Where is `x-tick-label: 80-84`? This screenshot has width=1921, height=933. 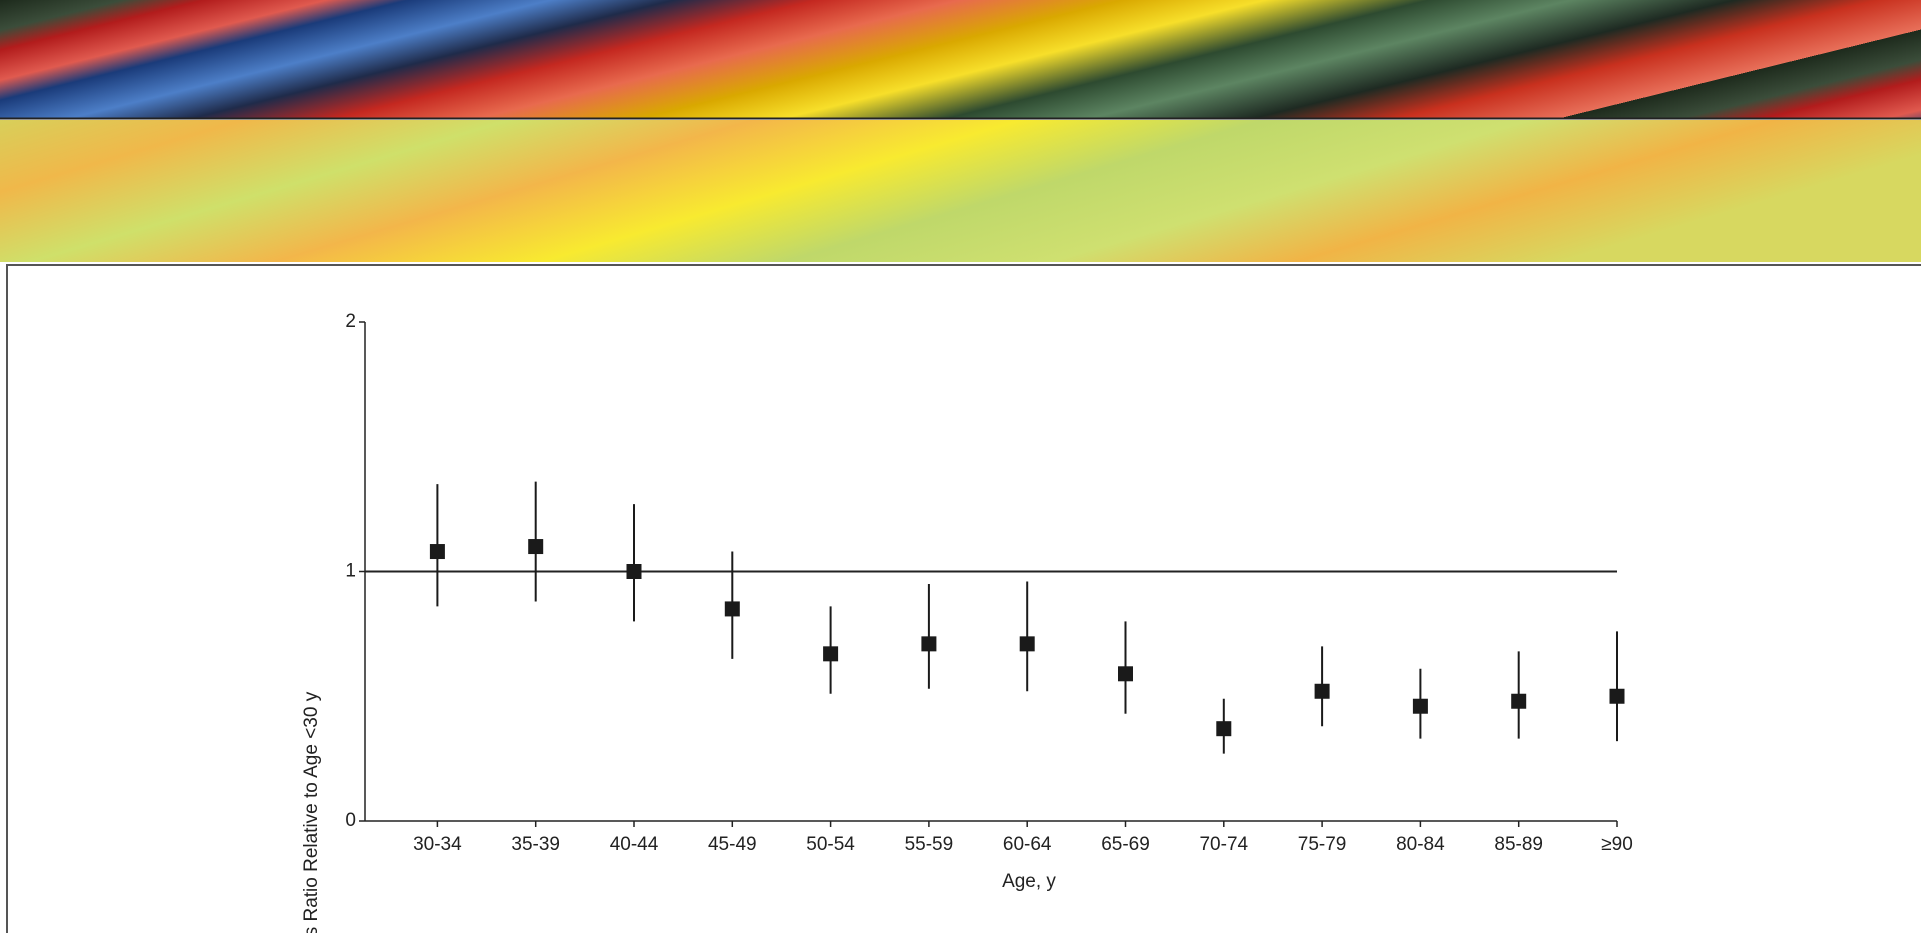 x-tick-label: 80-84 is located at coordinates (1420, 844).